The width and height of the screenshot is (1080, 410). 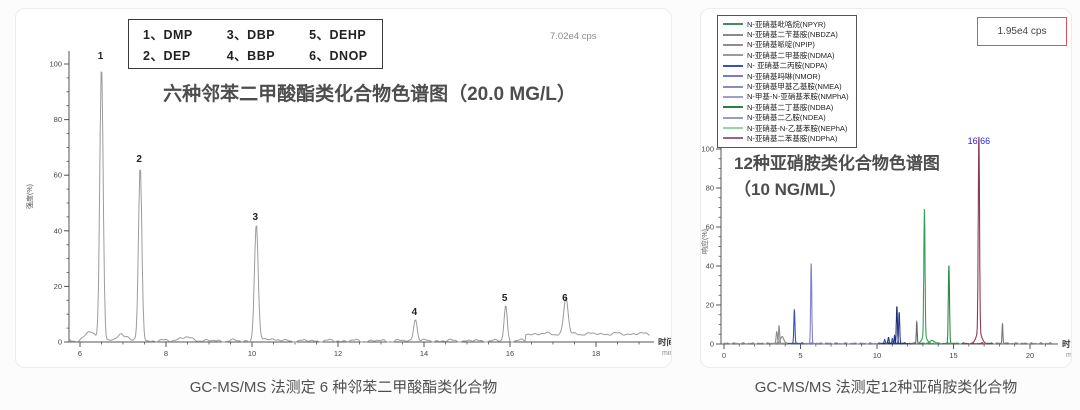 What do you see at coordinates (979, 141) in the screenshot?
I see `retention-time-label: 16.66` at bounding box center [979, 141].